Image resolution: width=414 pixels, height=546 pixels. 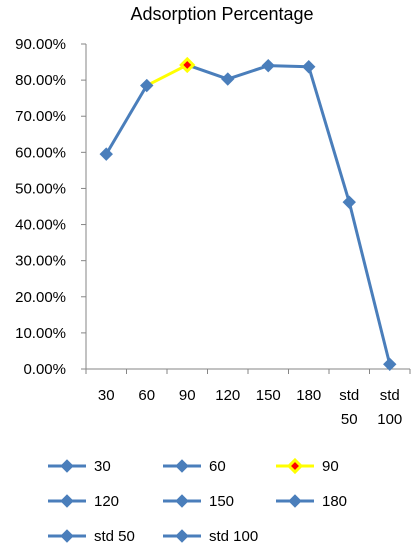 What do you see at coordinates (40, 261) in the screenshot?
I see `y-tick-label: 30.00%` at bounding box center [40, 261].